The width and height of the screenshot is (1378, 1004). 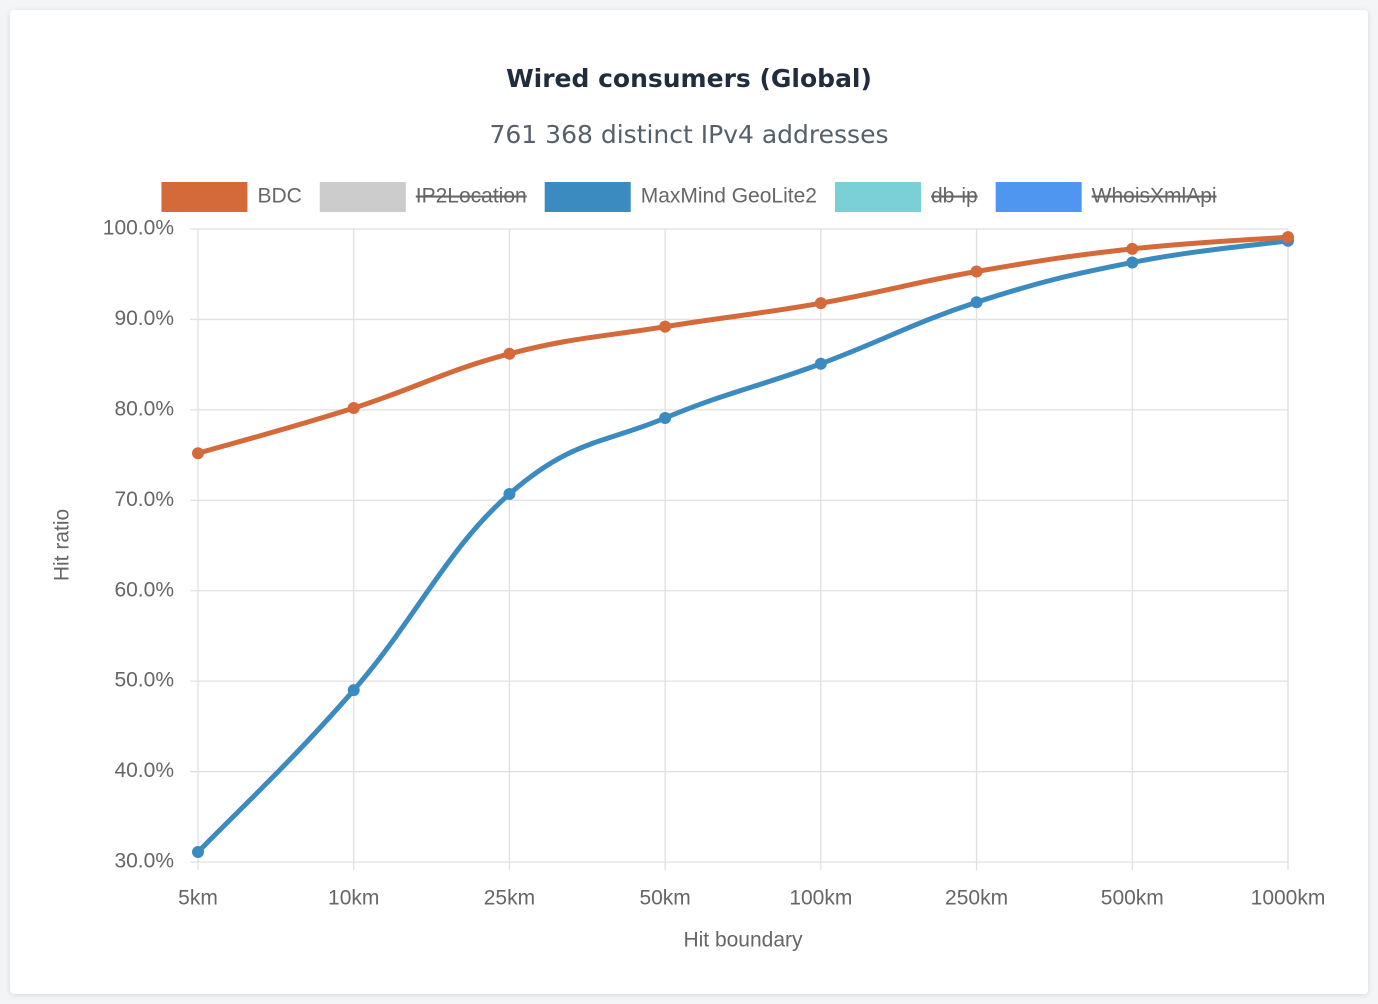 What do you see at coordinates (144, 408) in the screenshot?
I see `y-tick-label: 80.0%` at bounding box center [144, 408].